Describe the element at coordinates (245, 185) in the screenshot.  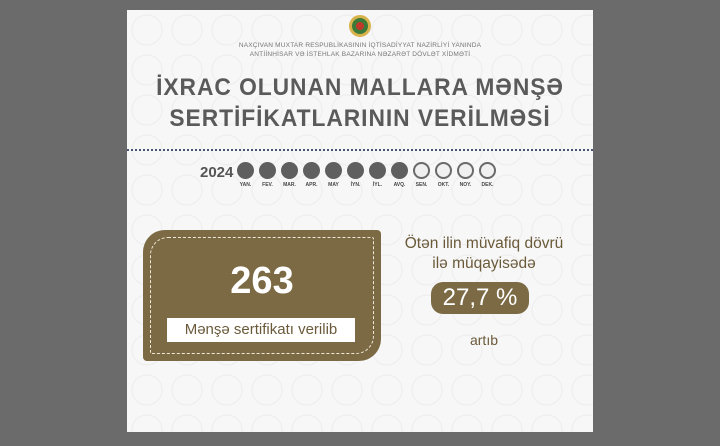
I see `month-label: YAN.` at that location.